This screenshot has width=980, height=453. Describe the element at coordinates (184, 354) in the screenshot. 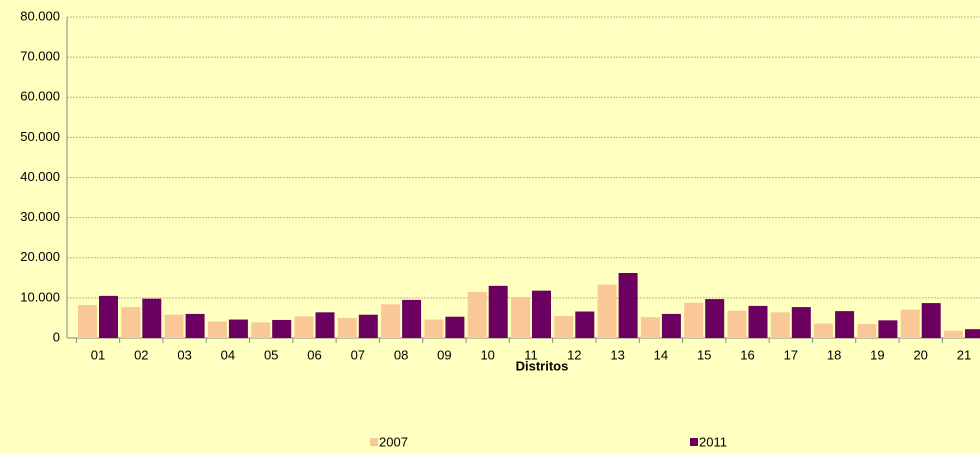

I see `x-tick-label: 03` at that location.